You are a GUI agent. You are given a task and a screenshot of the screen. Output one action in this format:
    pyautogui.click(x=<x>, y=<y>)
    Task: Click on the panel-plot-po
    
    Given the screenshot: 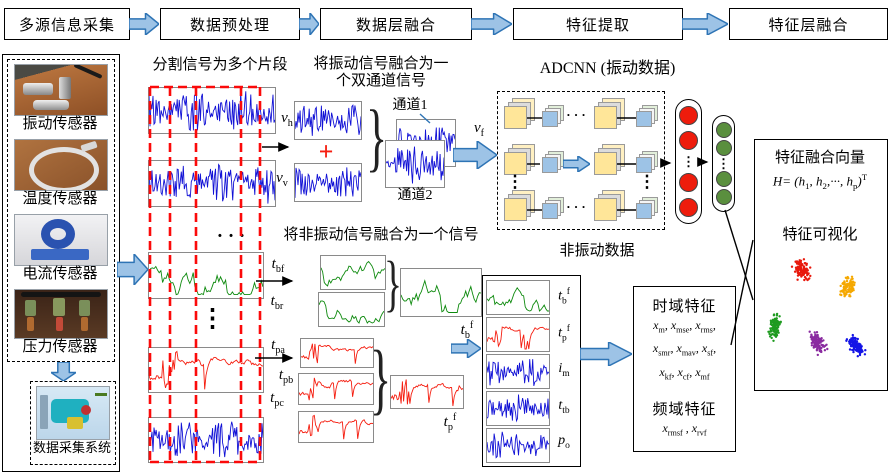 What is the action you would take?
    pyautogui.click(x=518, y=445)
    